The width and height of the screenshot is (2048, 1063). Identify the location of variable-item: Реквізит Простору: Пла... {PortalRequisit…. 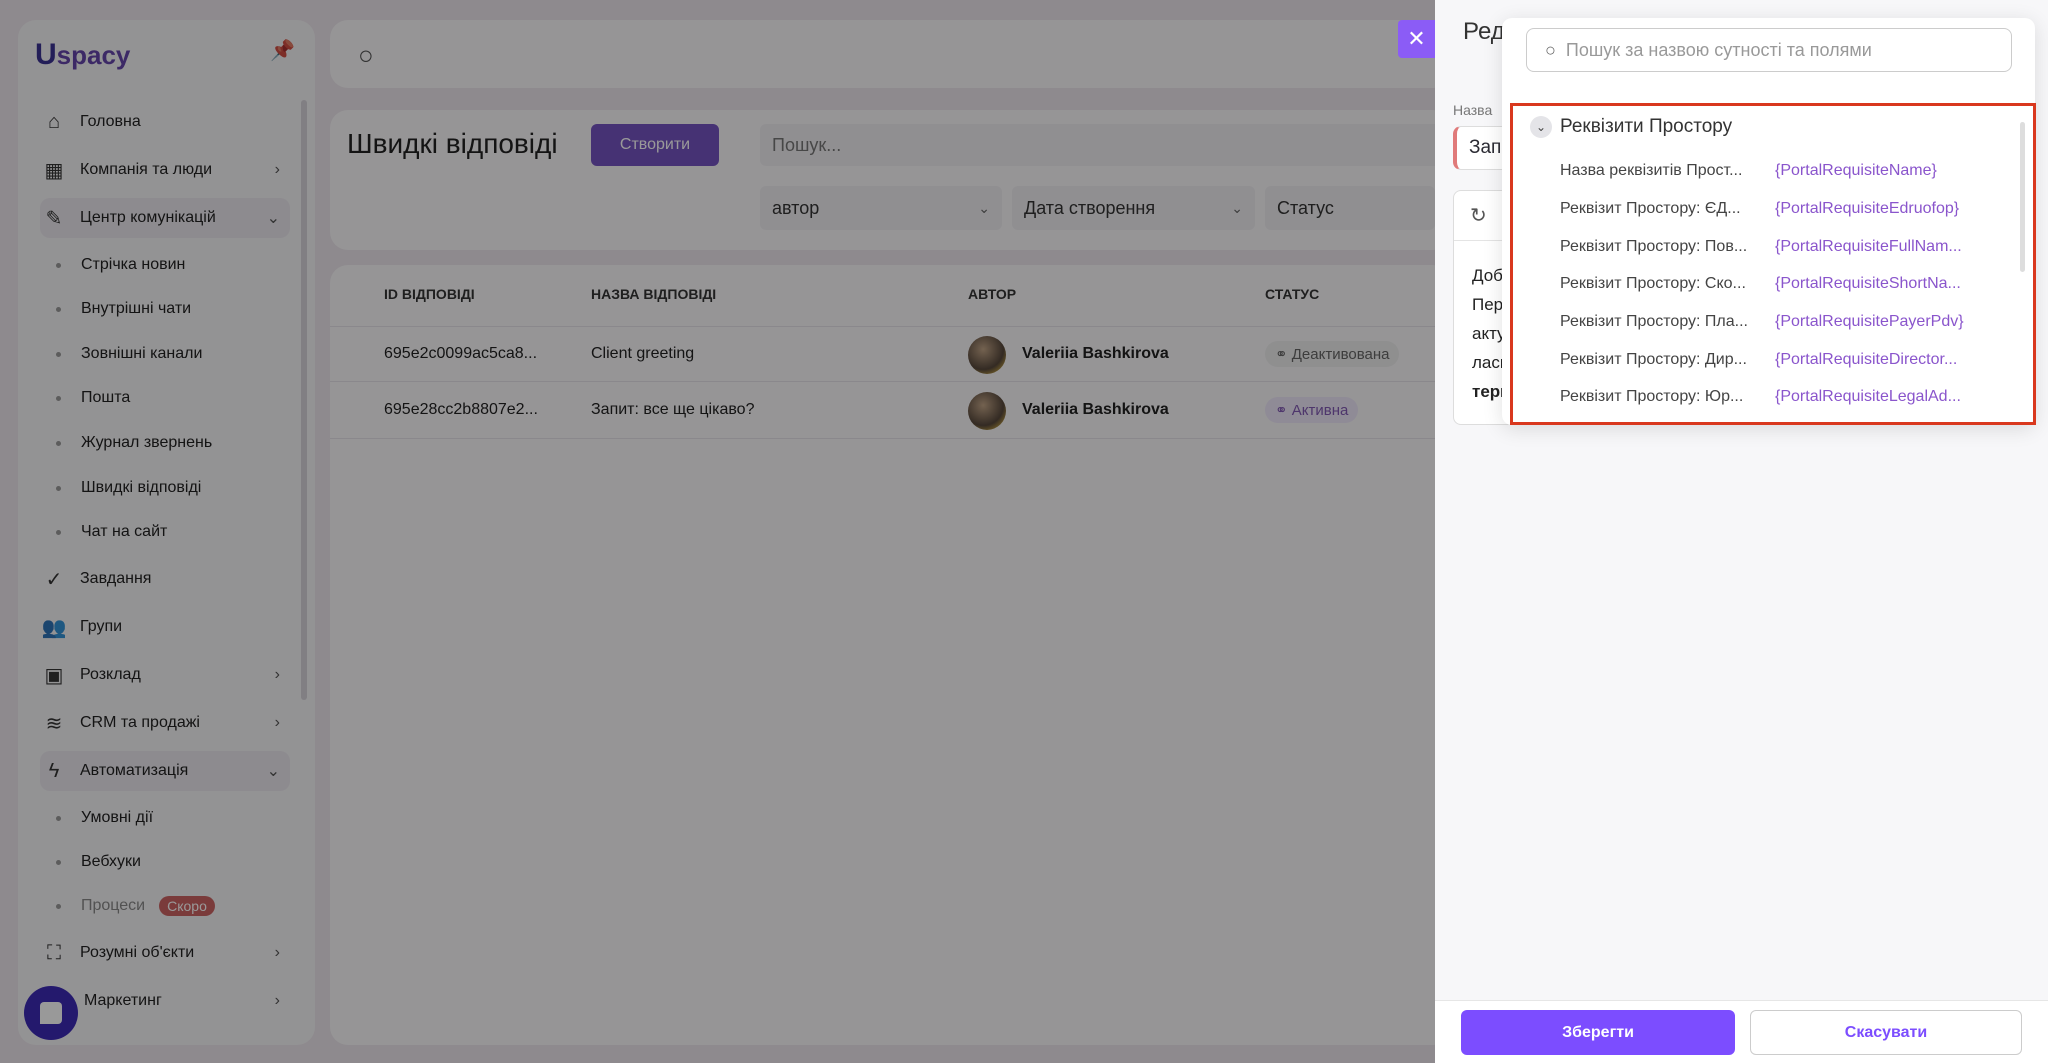
(1790, 322).